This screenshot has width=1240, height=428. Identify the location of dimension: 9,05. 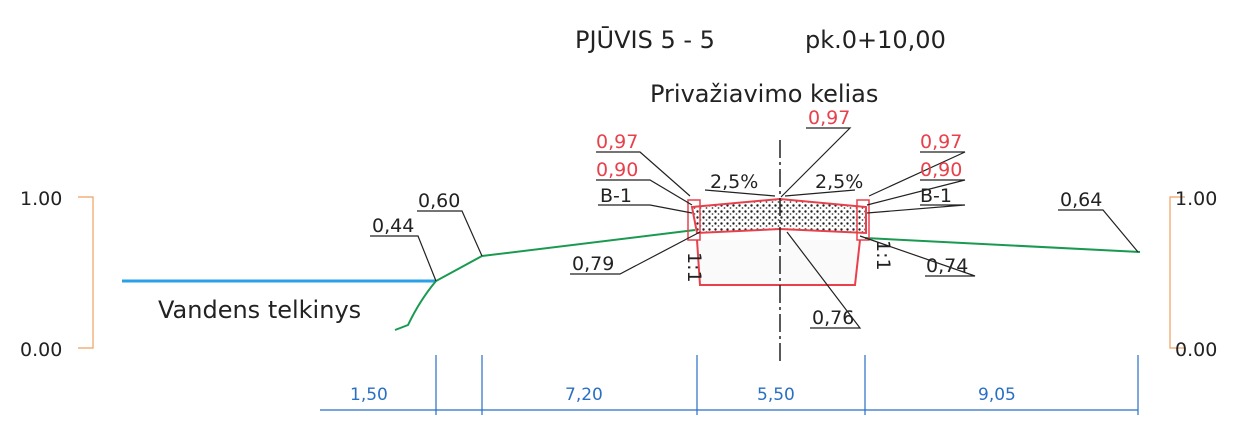
(997, 395).